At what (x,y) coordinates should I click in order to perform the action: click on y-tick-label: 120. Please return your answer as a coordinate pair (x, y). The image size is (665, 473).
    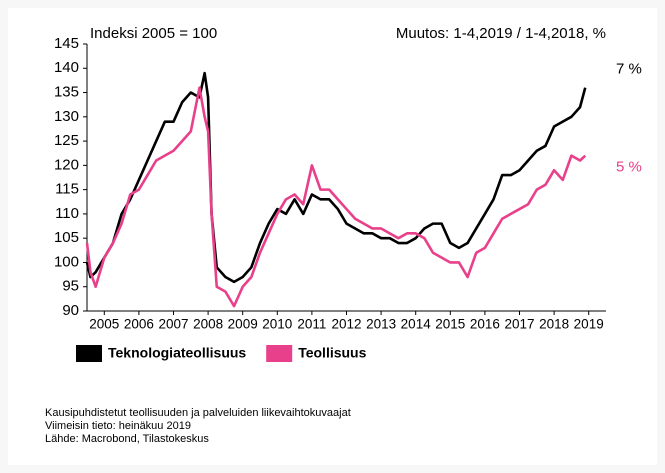
    Looking at the image, I should click on (66, 164).